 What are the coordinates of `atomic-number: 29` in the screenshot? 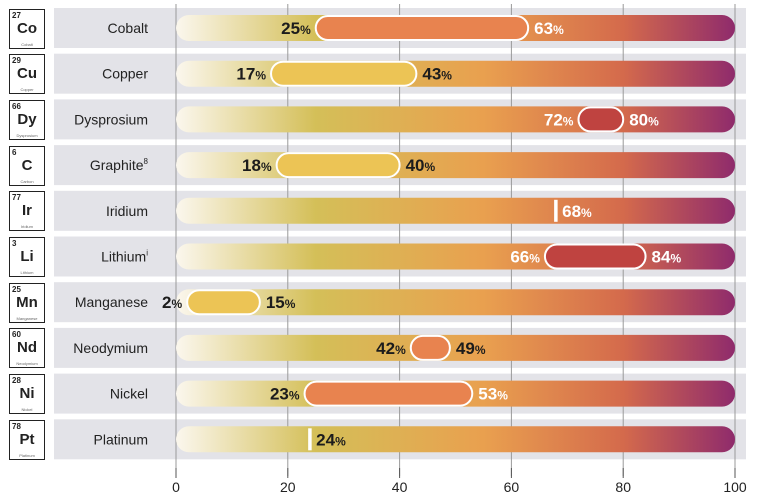 It's located at (16, 61).